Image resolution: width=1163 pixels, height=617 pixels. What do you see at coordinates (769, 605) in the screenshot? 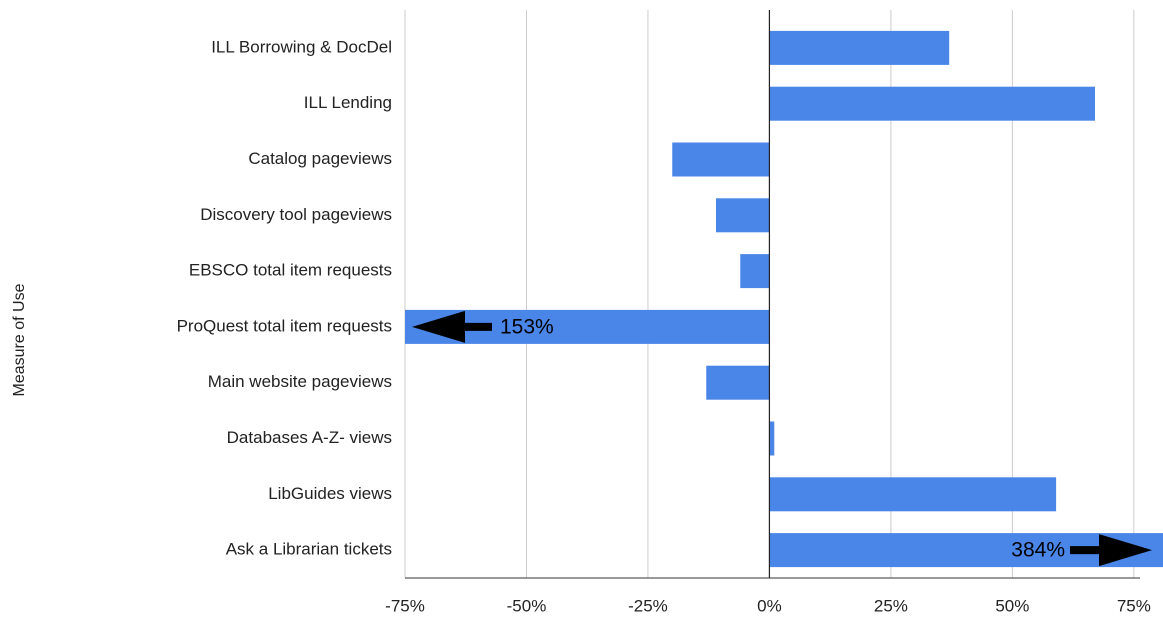
I see `x-tick-label: 0%` at bounding box center [769, 605].